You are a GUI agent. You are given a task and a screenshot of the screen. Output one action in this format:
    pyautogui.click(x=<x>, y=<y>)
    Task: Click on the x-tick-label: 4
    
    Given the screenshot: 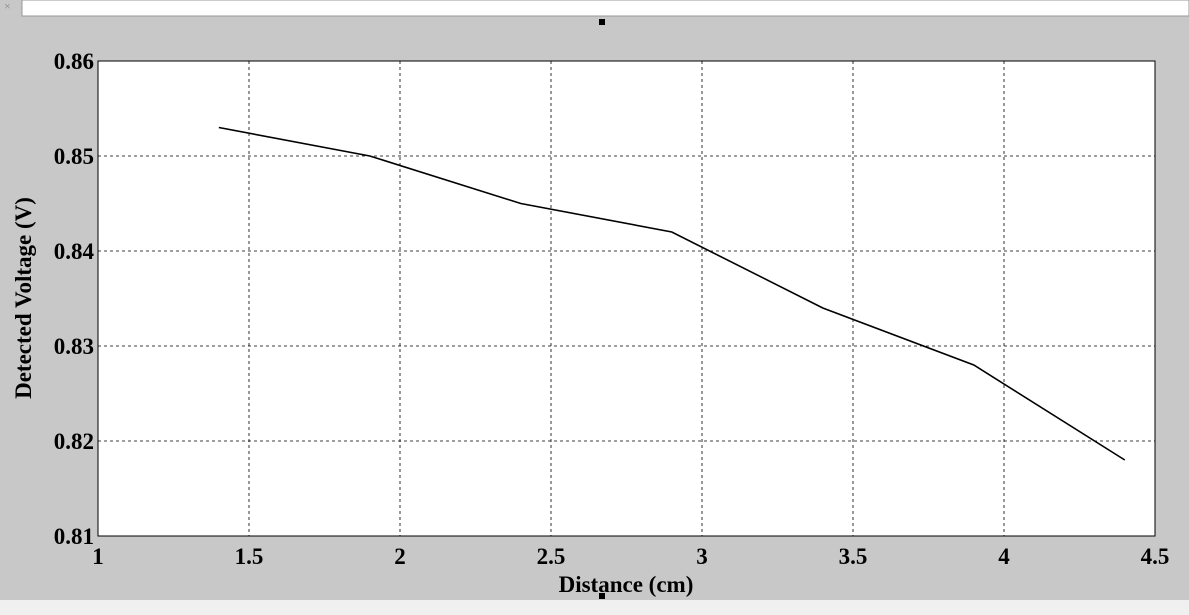 What is the action you would take?
    pyautogui.click(x=1004, y=556)
    